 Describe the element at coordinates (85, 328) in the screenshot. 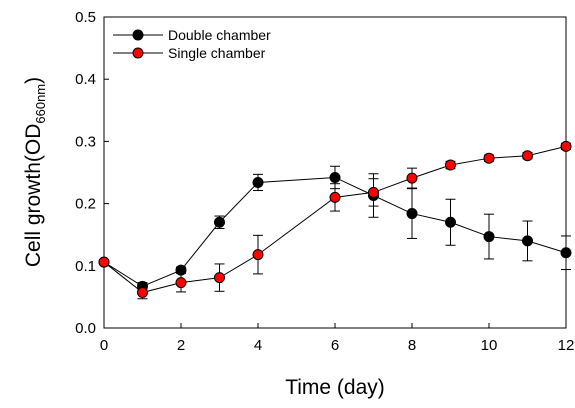

I see `y-tick-label: 0.0` at that location.